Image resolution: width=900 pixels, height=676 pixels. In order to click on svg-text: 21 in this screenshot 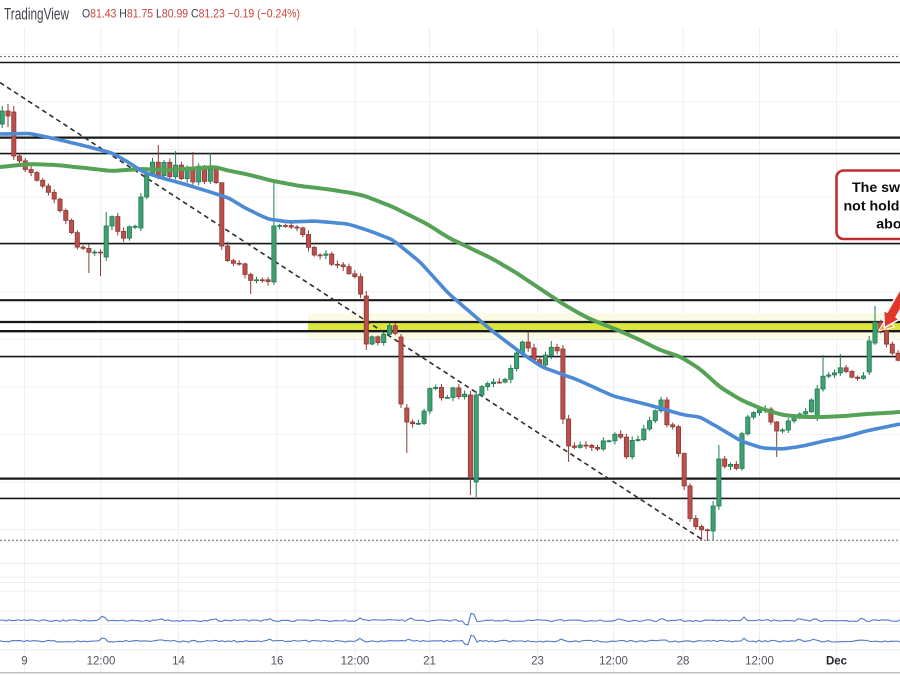, I will do `click(429, 662)`.